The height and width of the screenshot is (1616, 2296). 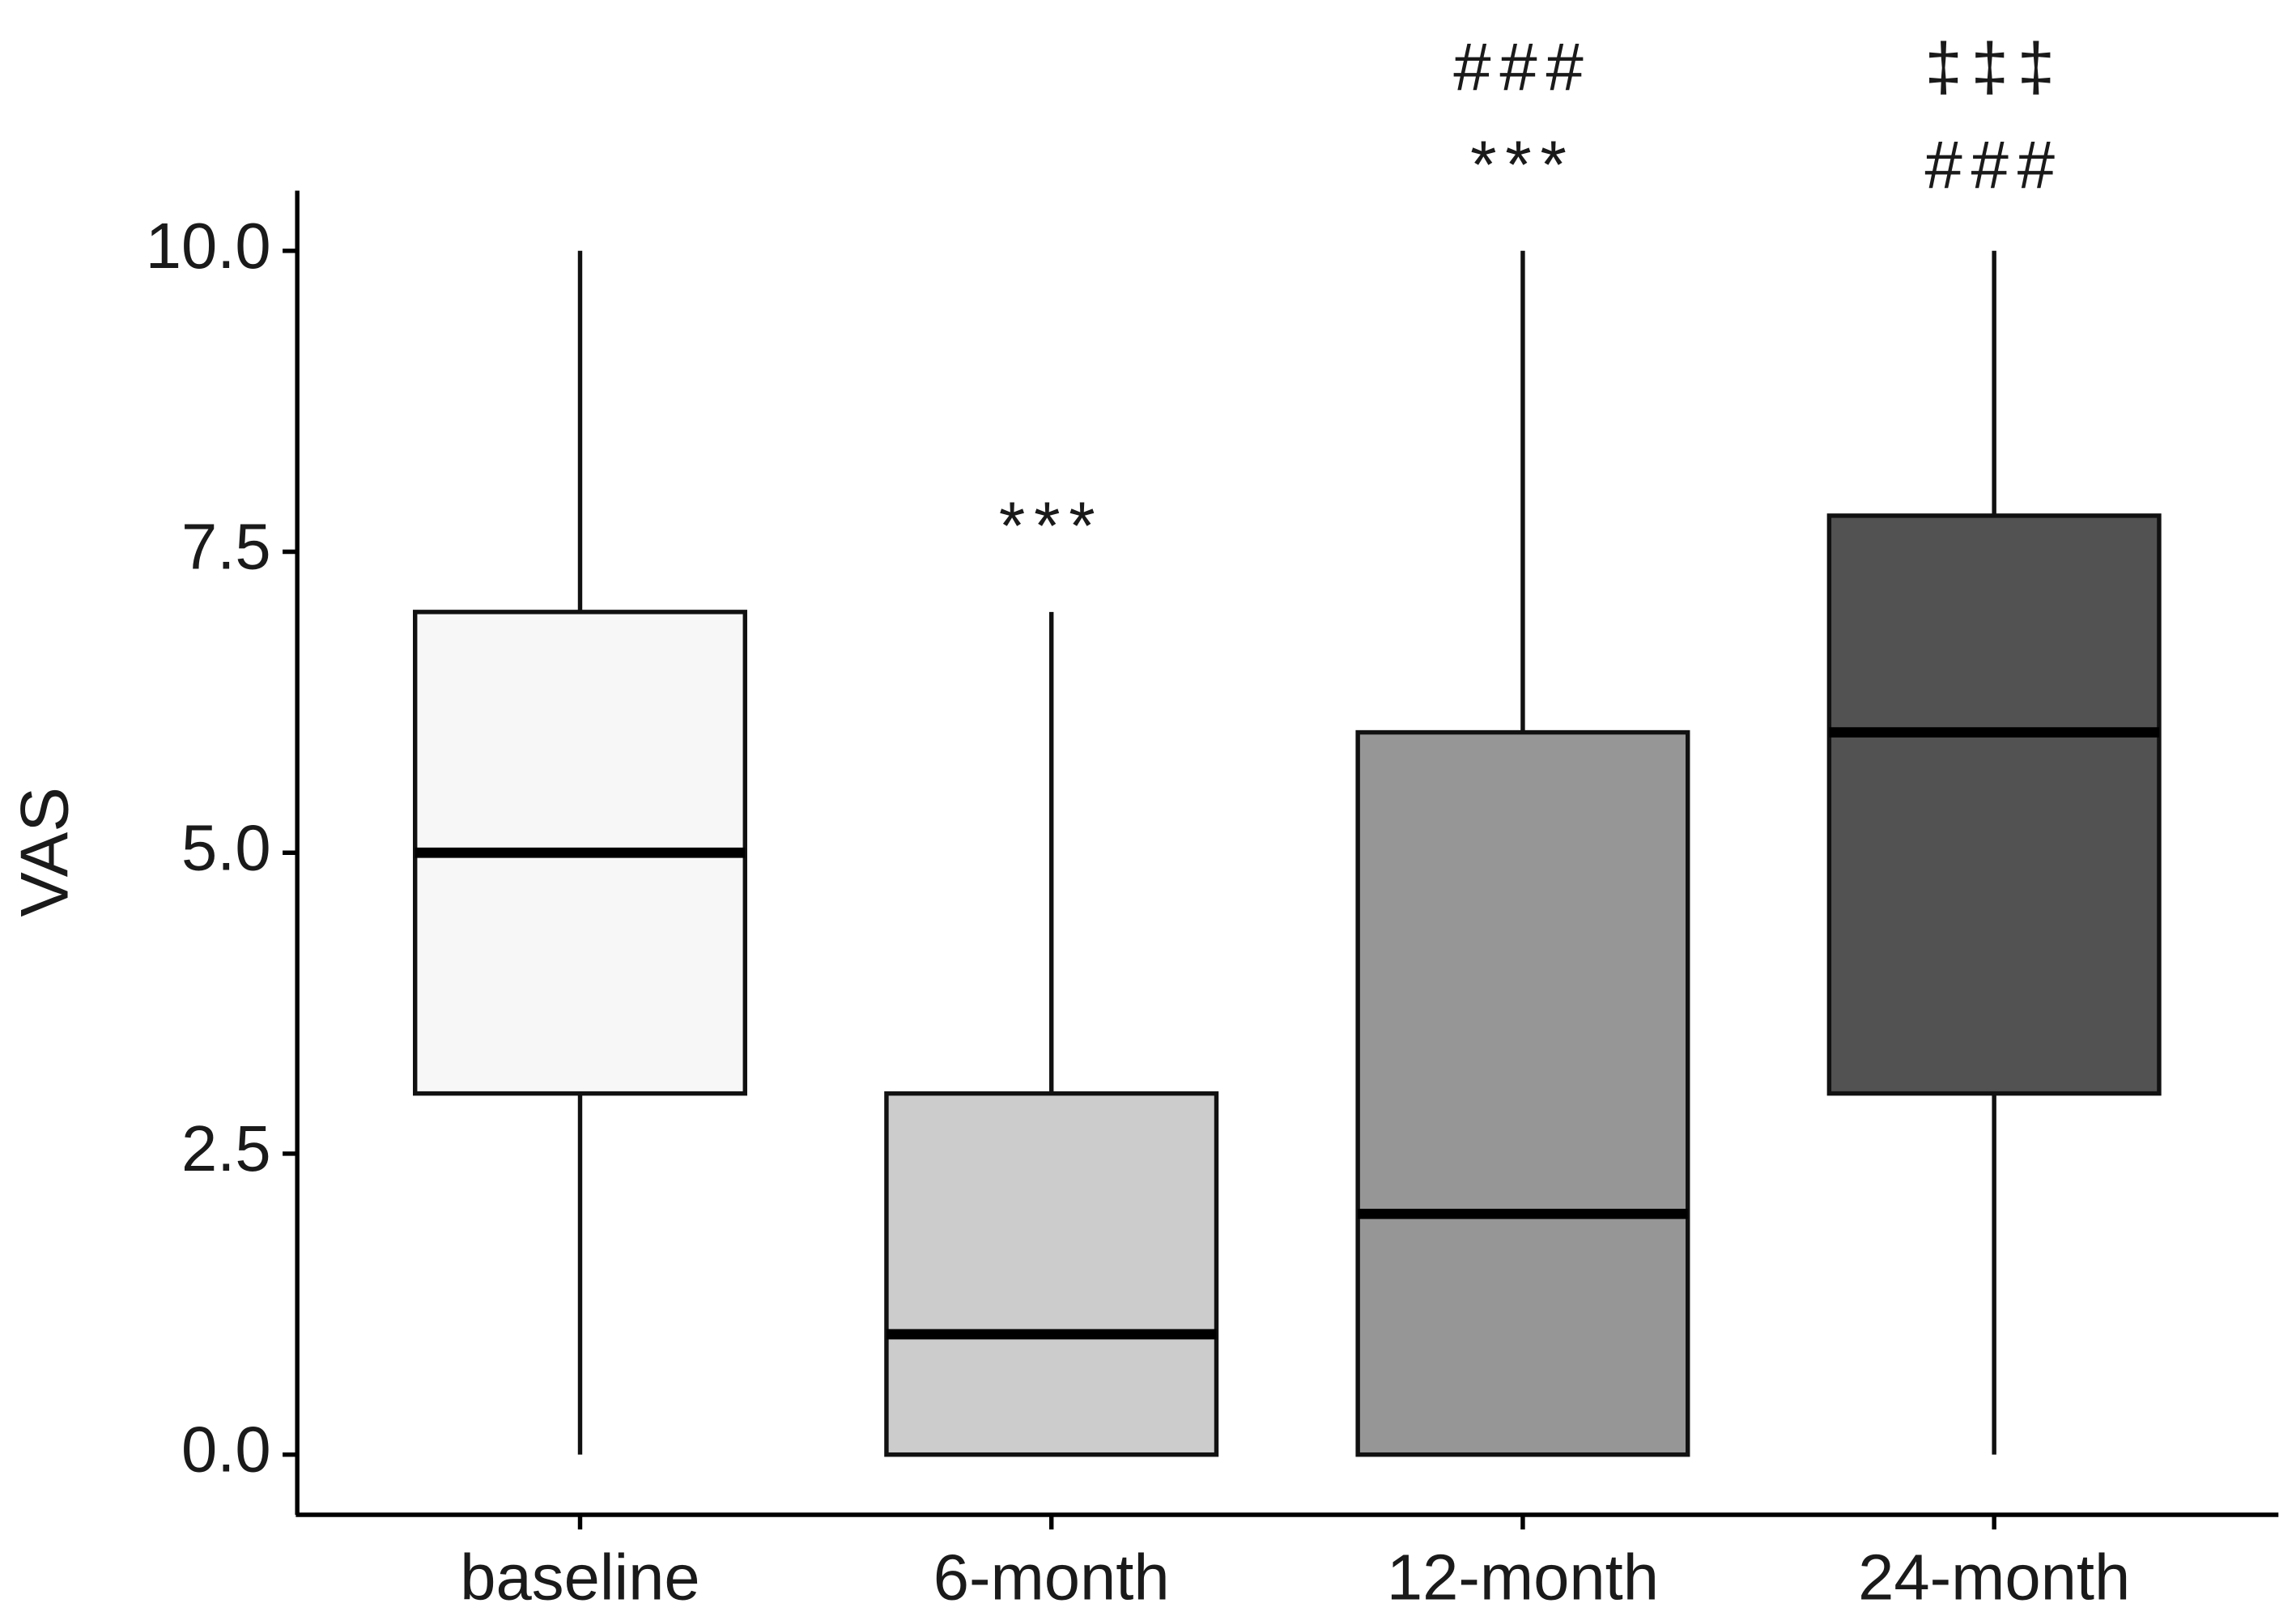 What do you see at coordinates (1993, 66) in the screenshot?
I see `significance-annotation: ‡‡‡` at bounding box center [1993, 66].